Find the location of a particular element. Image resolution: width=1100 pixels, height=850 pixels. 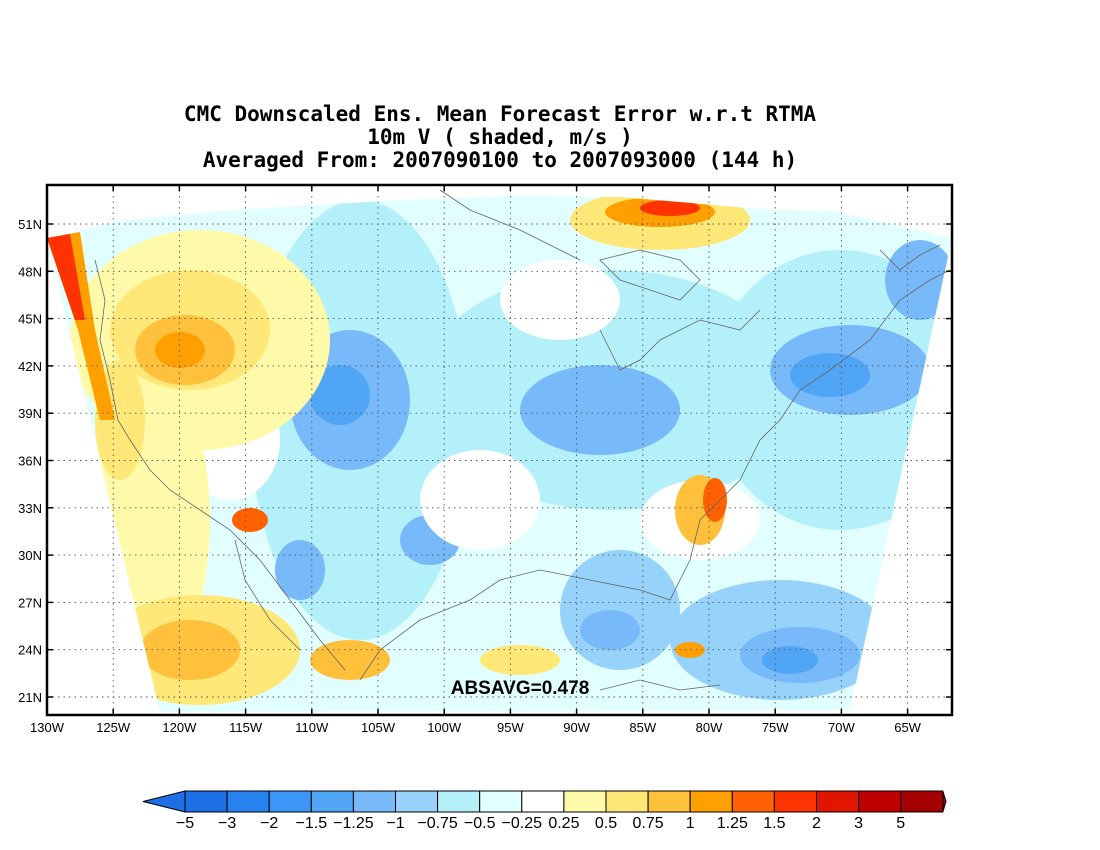

colorbar-label: 0.5 is located at coordinates (606, 823).